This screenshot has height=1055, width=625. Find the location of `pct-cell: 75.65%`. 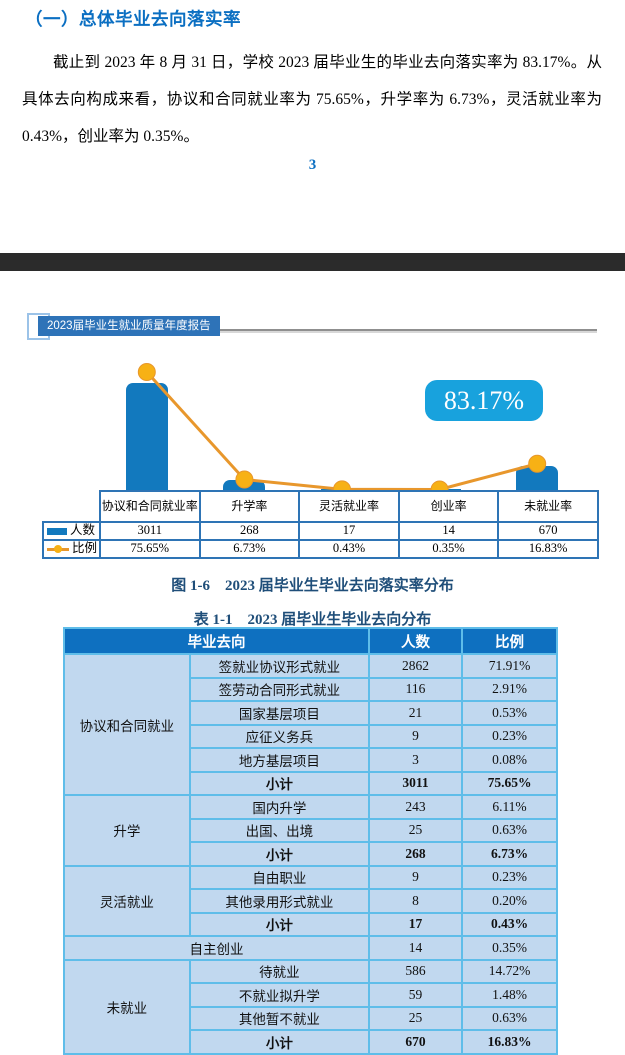

pct-cell: 75.65% is located at coordinates (509, 783).